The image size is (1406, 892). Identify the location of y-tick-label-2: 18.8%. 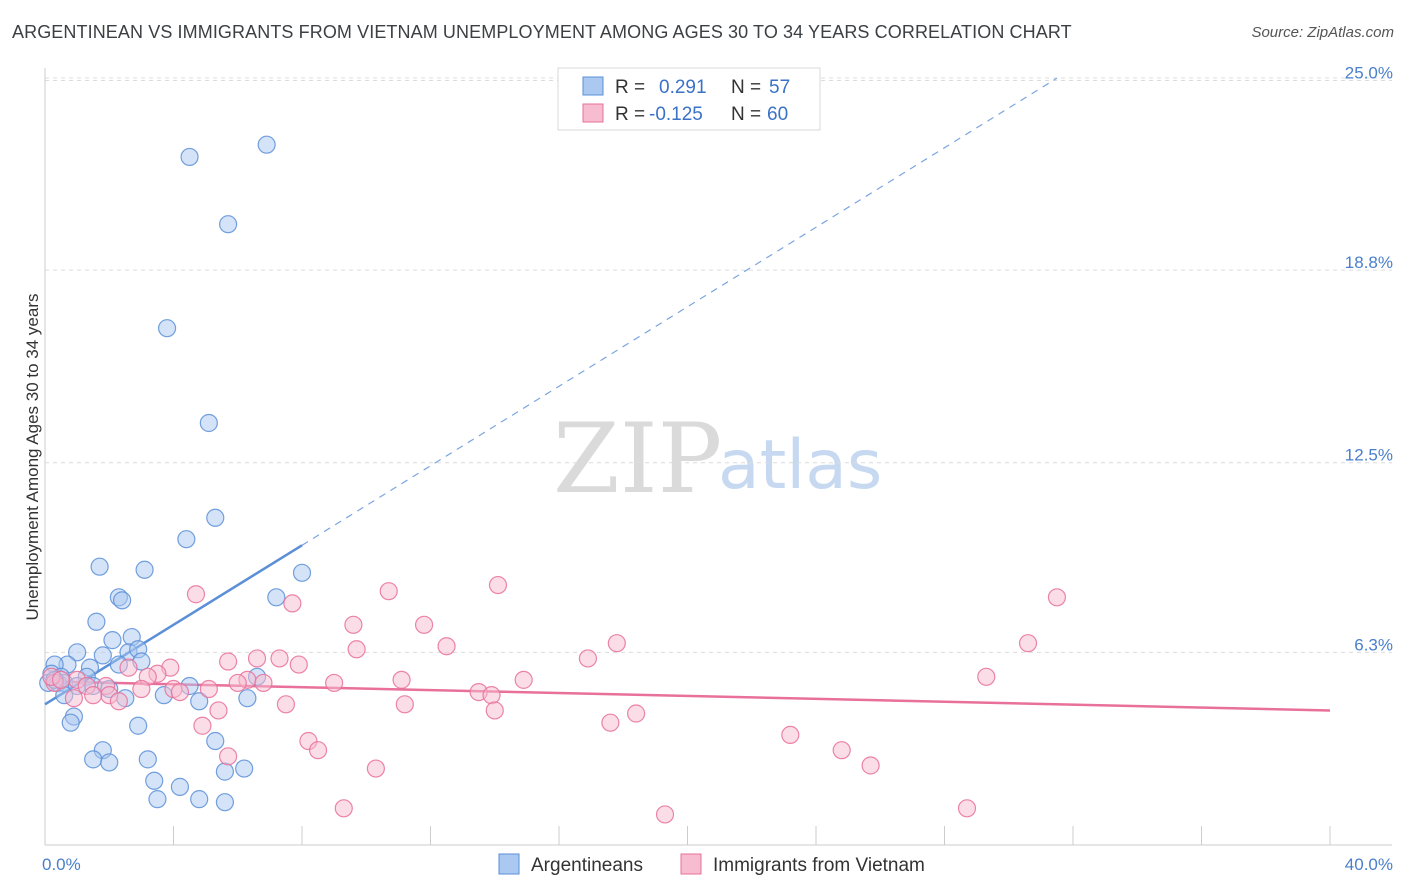
(1369, 262).